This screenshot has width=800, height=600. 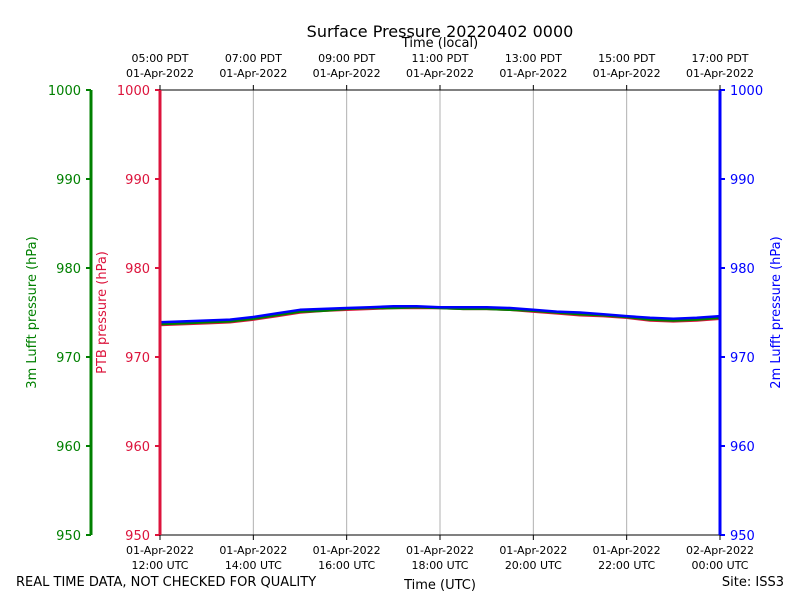 What do you see at coordinates (159, 58) in the screenshot?
I see `top-x-tick-label-time: 05:00 PDT` at bounding box center [159, 58].